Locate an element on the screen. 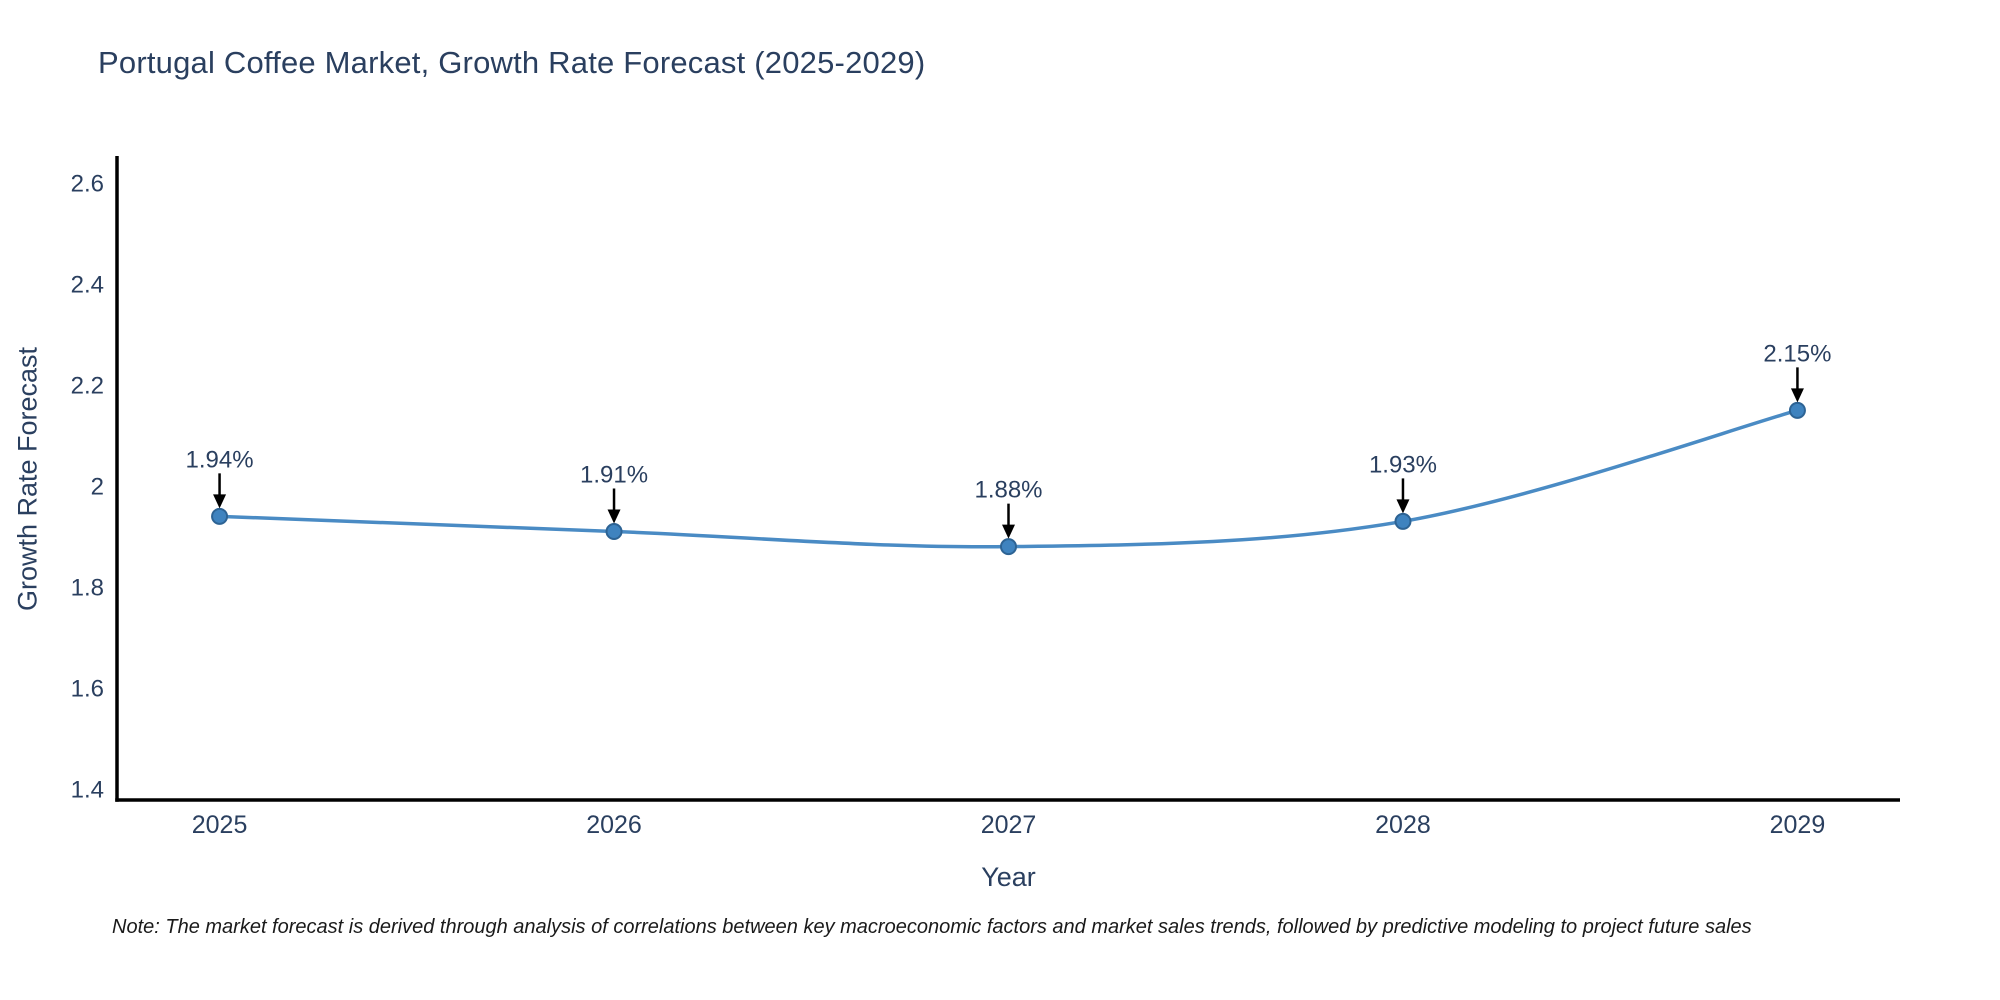  y-tick-label: 1.6 is located at coordinates (87, 688).